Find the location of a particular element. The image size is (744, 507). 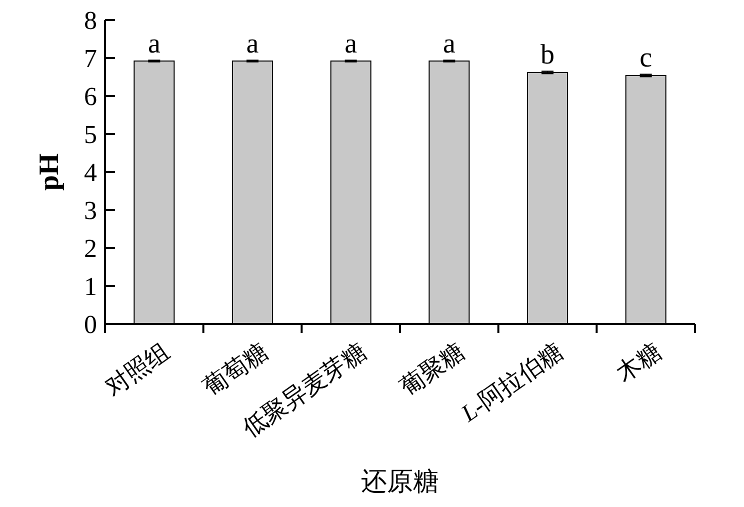

y-tick-label: 7 is located at coordinates (90, 58).